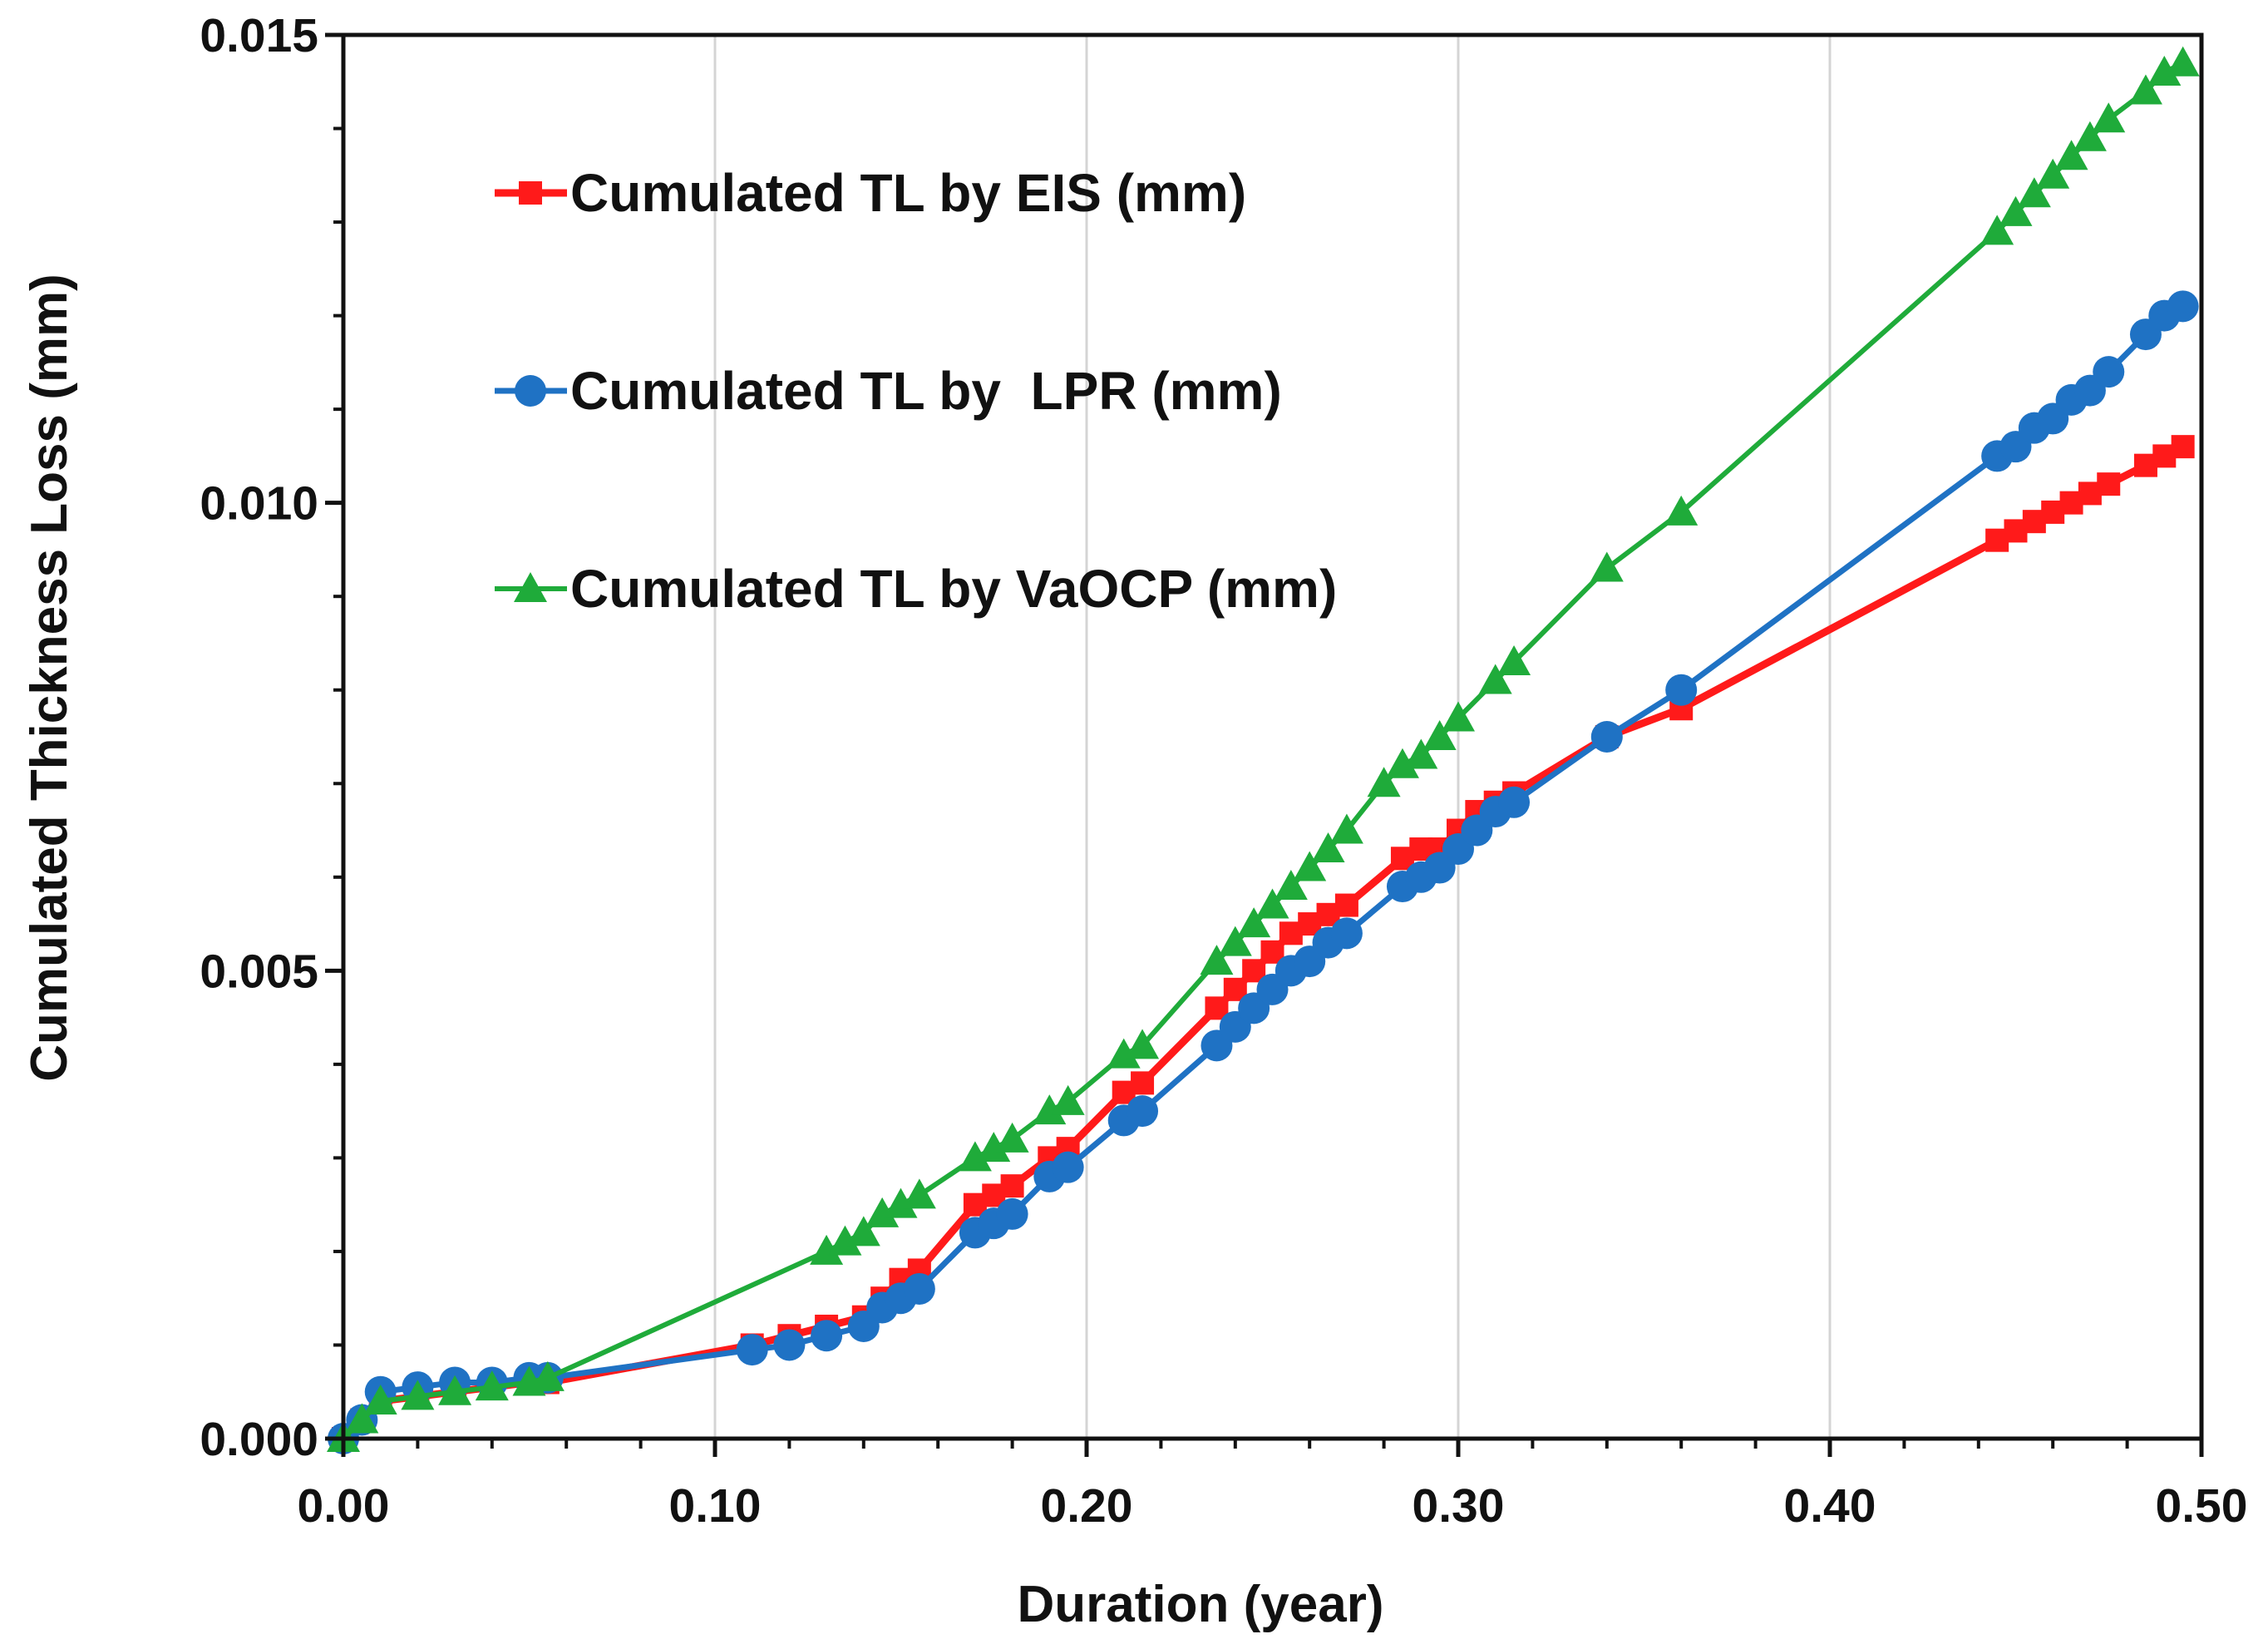 Image resolution: width=2268 pixels, height=1649 pixels. I want to click on x-tick-label: 0.50, so click(2202, 1506).